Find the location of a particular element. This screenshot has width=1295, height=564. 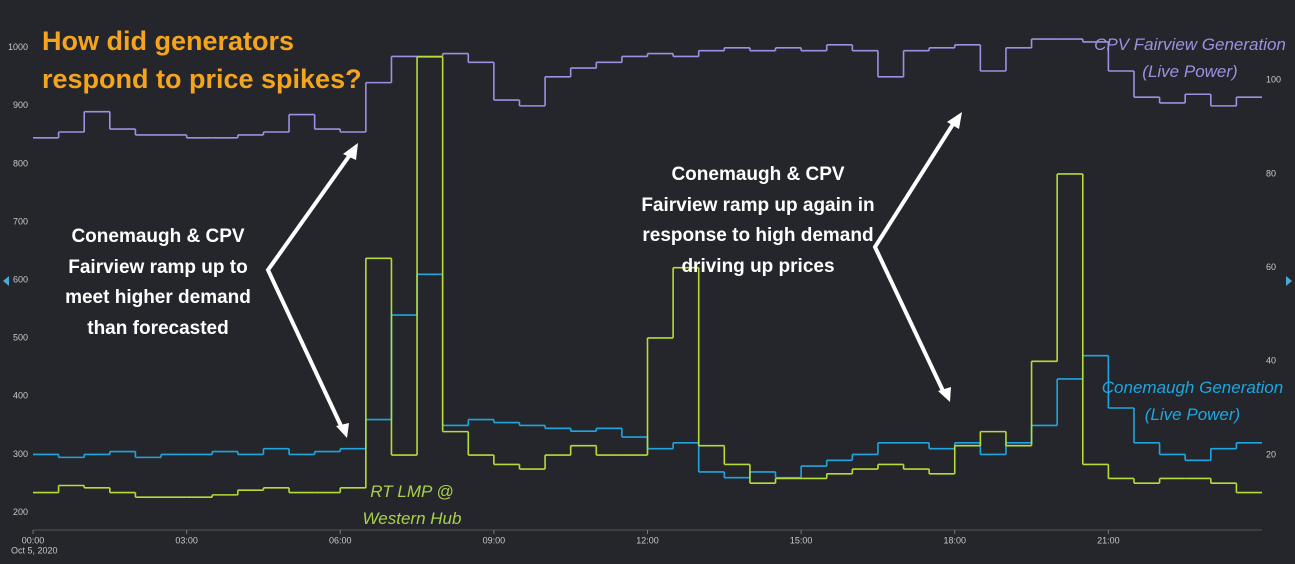

y2-tick-label: 40 is located at coordinates (1271, 361).